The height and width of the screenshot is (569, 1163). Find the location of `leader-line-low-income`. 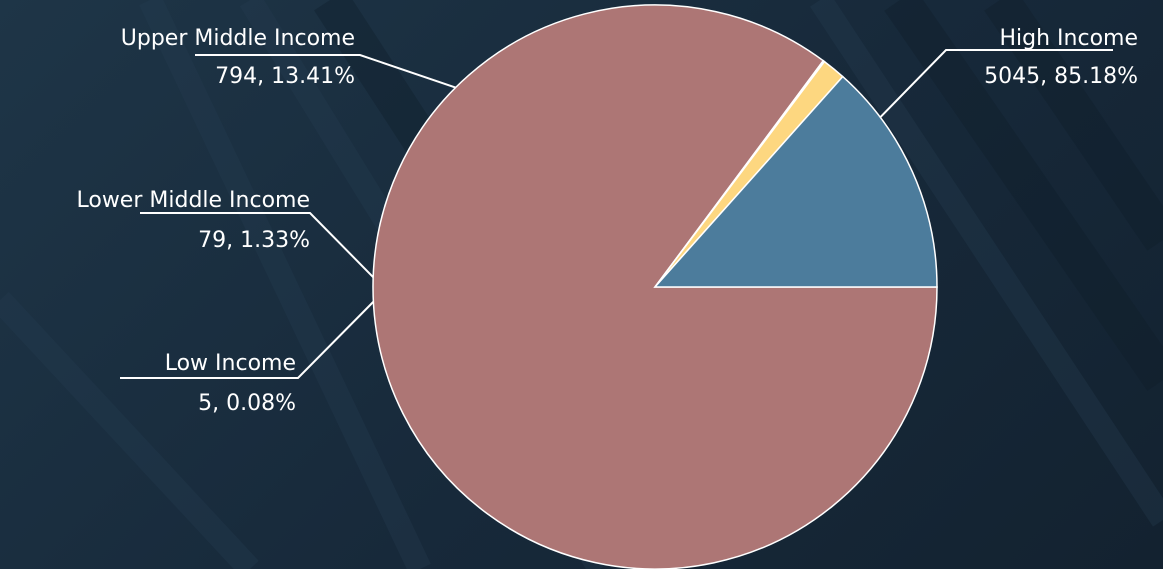

leader-line-low-income is located at coordinates (247, 340).